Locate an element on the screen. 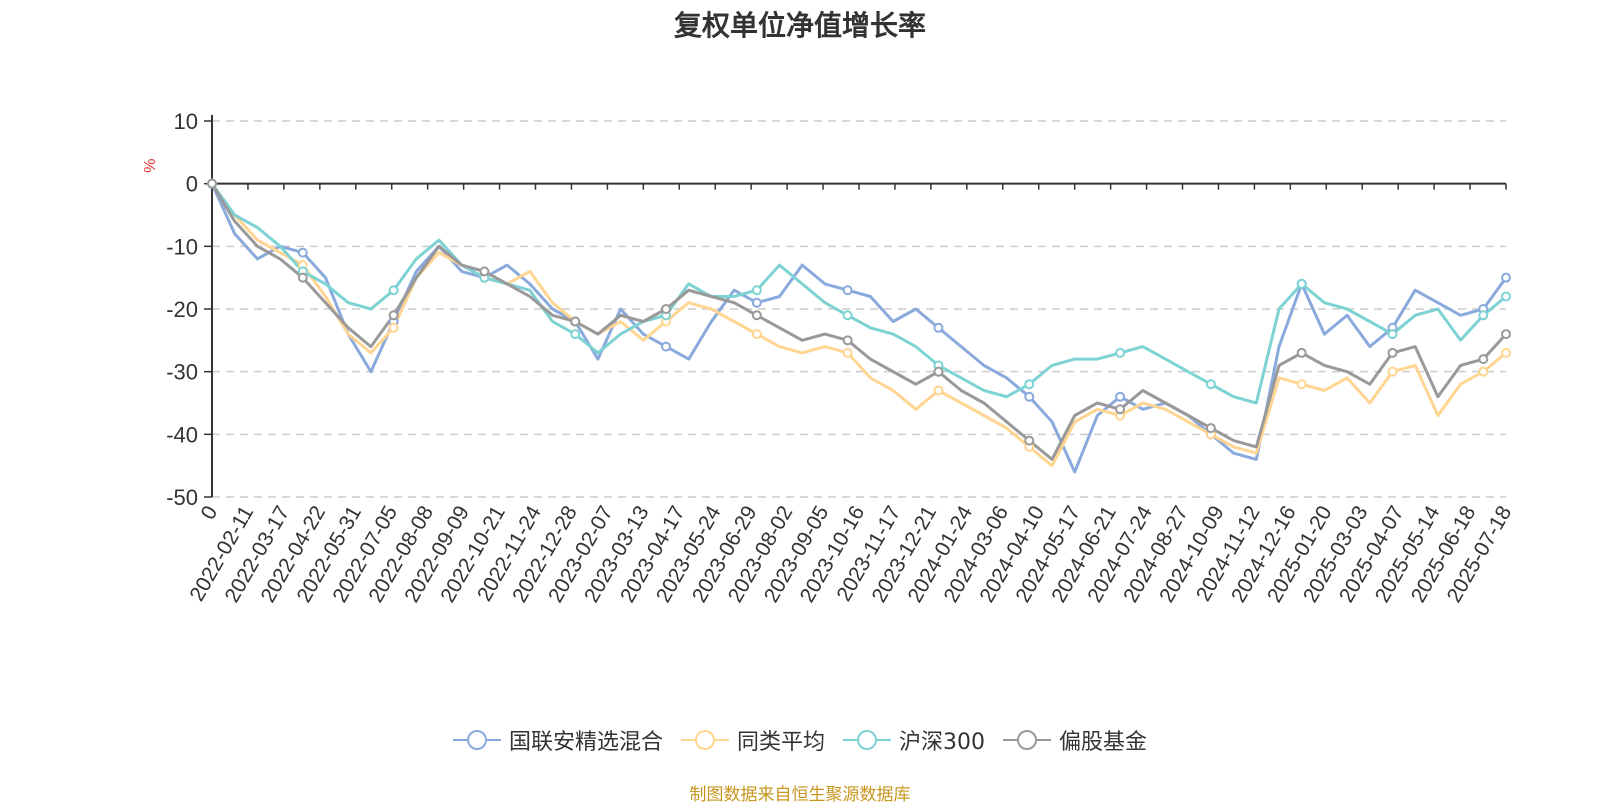  legend-label: 沪深300 is located at coordinates (942, 742).